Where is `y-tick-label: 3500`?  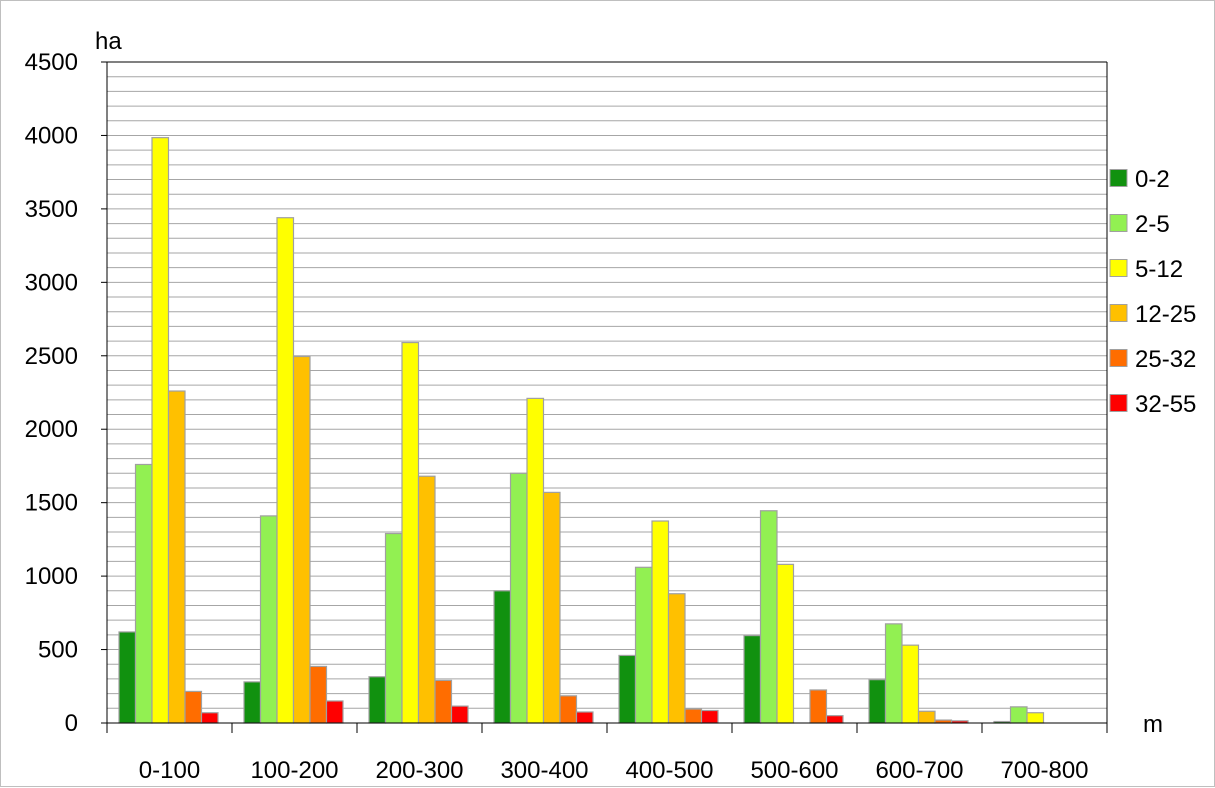
y-tick-label: 3500 is located at coordinates (51, 209).